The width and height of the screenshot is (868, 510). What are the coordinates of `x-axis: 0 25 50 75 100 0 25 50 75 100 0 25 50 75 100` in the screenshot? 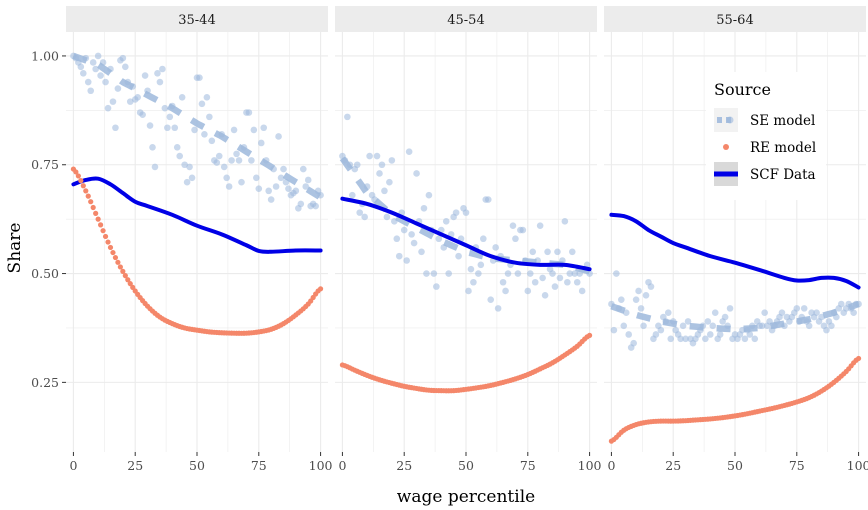 It's located at (468, 462).